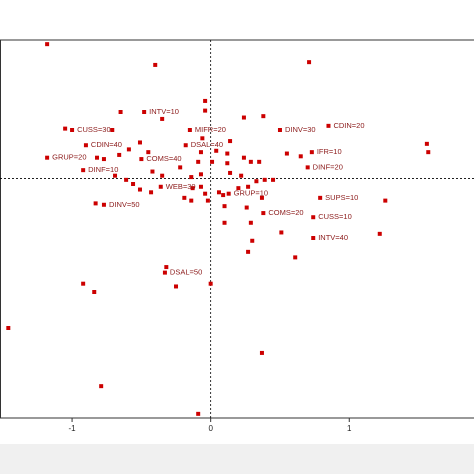  Describe the element at coordinates (300, 129) in the screenshot. I see `point-label: DINV=30` at that location.